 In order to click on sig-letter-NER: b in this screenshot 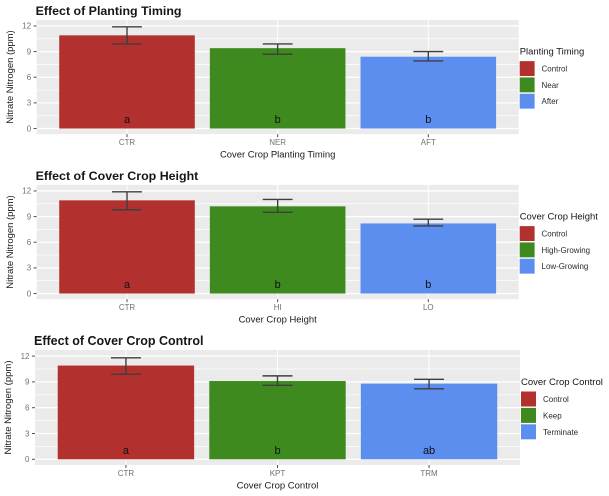, I will do `click(278, 120)`.